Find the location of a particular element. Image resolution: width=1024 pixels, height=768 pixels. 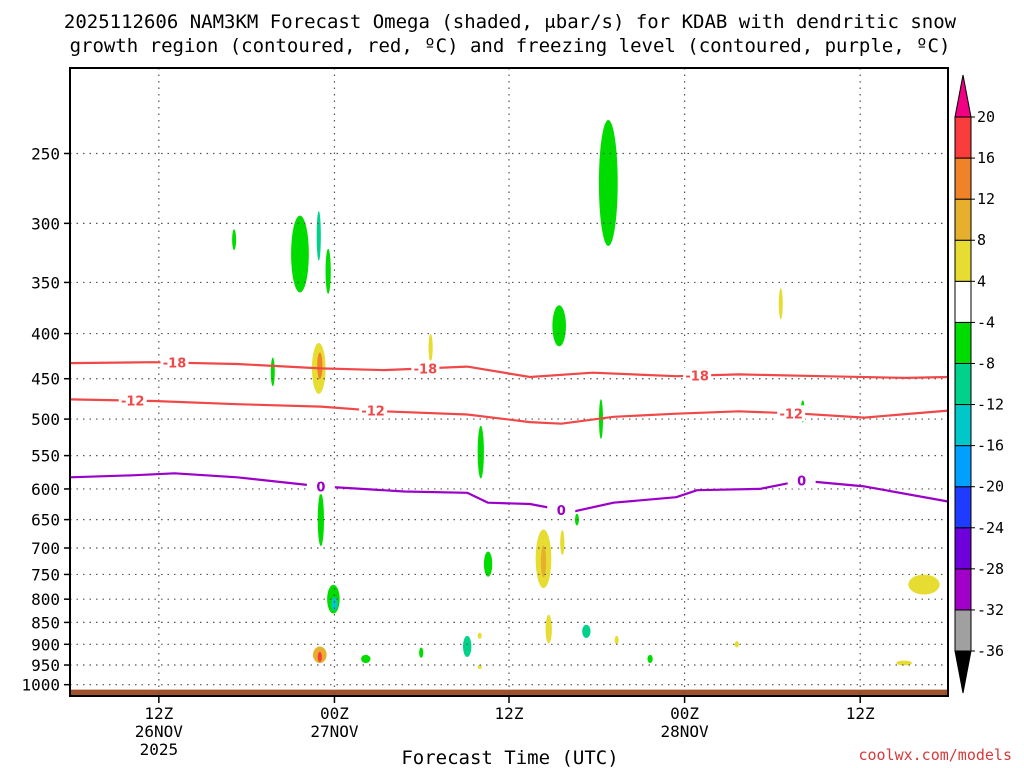

y-tick-label: 550 is located at coordinates (45, 456).